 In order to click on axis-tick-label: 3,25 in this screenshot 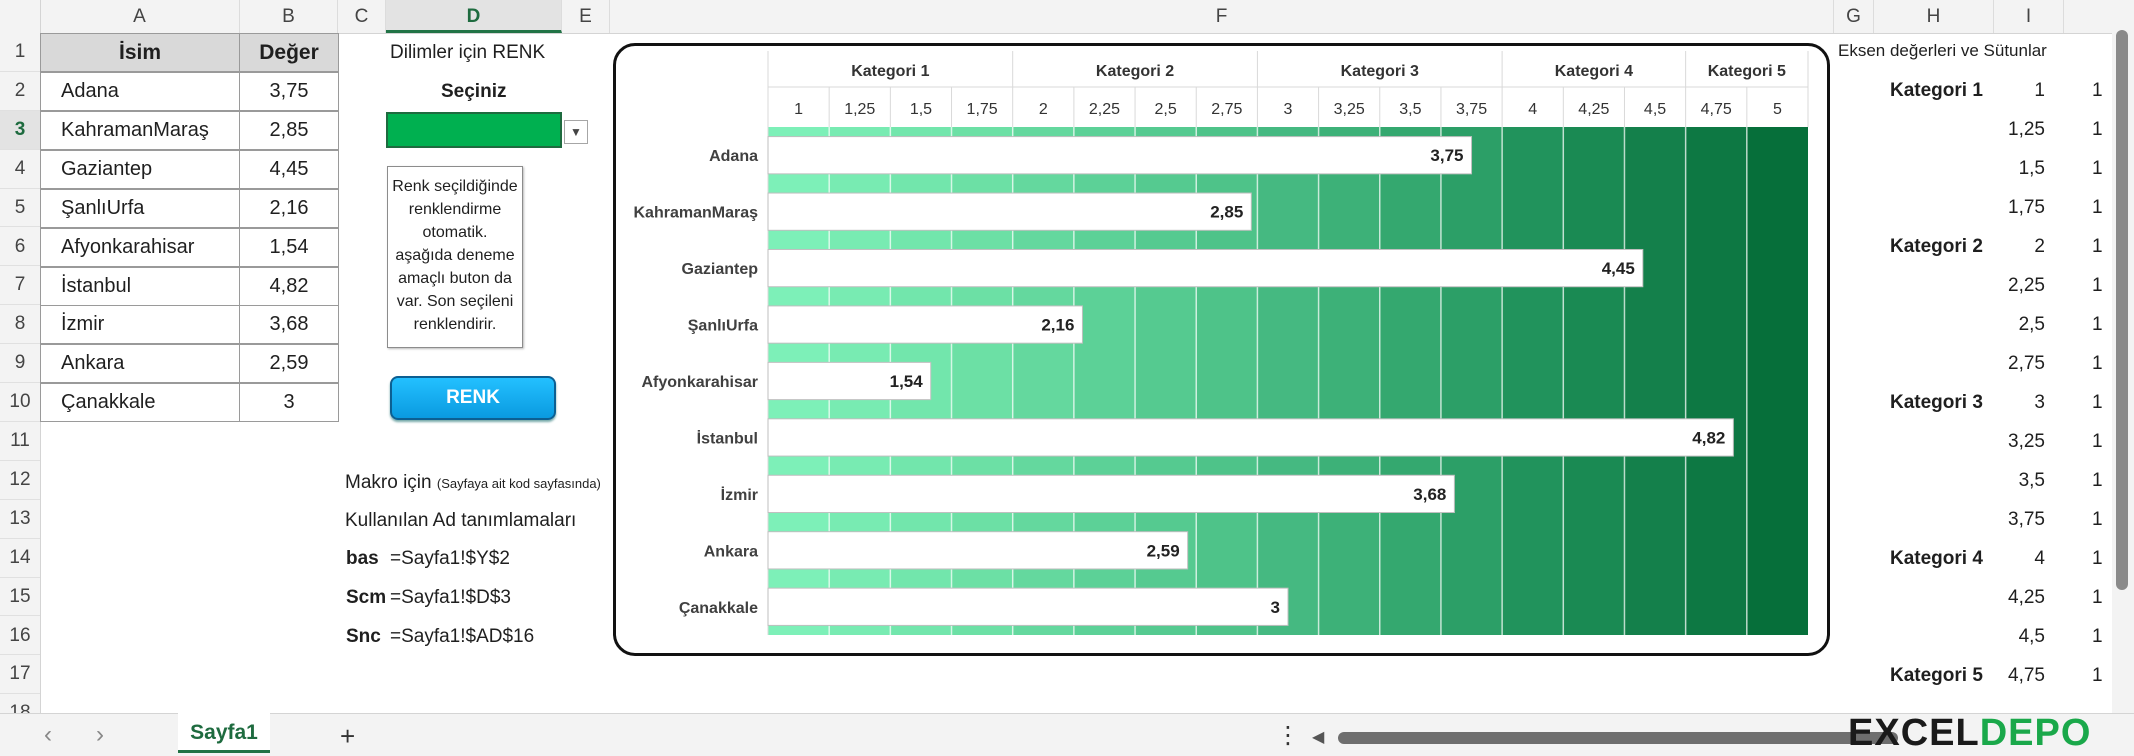, I will do `click(1349, 109)`.